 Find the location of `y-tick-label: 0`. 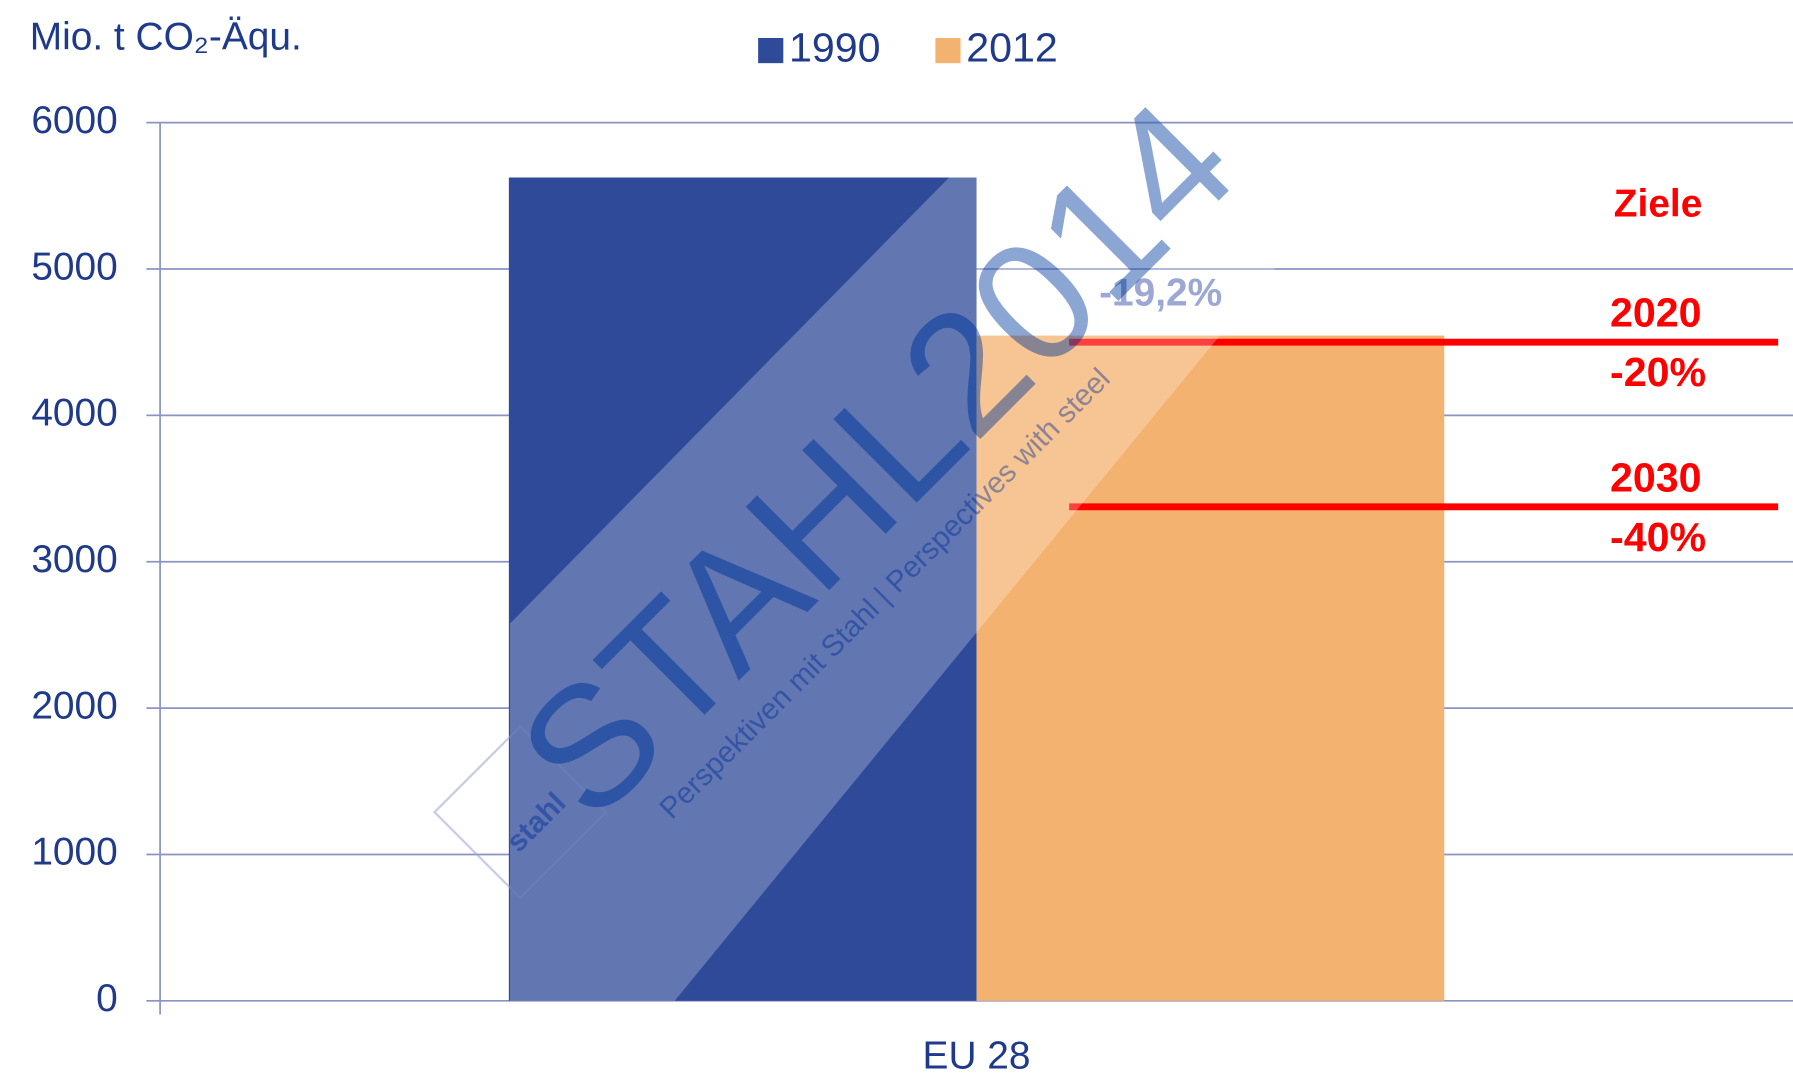

y-tick-label: 0 is located at coordinates (107, 998).